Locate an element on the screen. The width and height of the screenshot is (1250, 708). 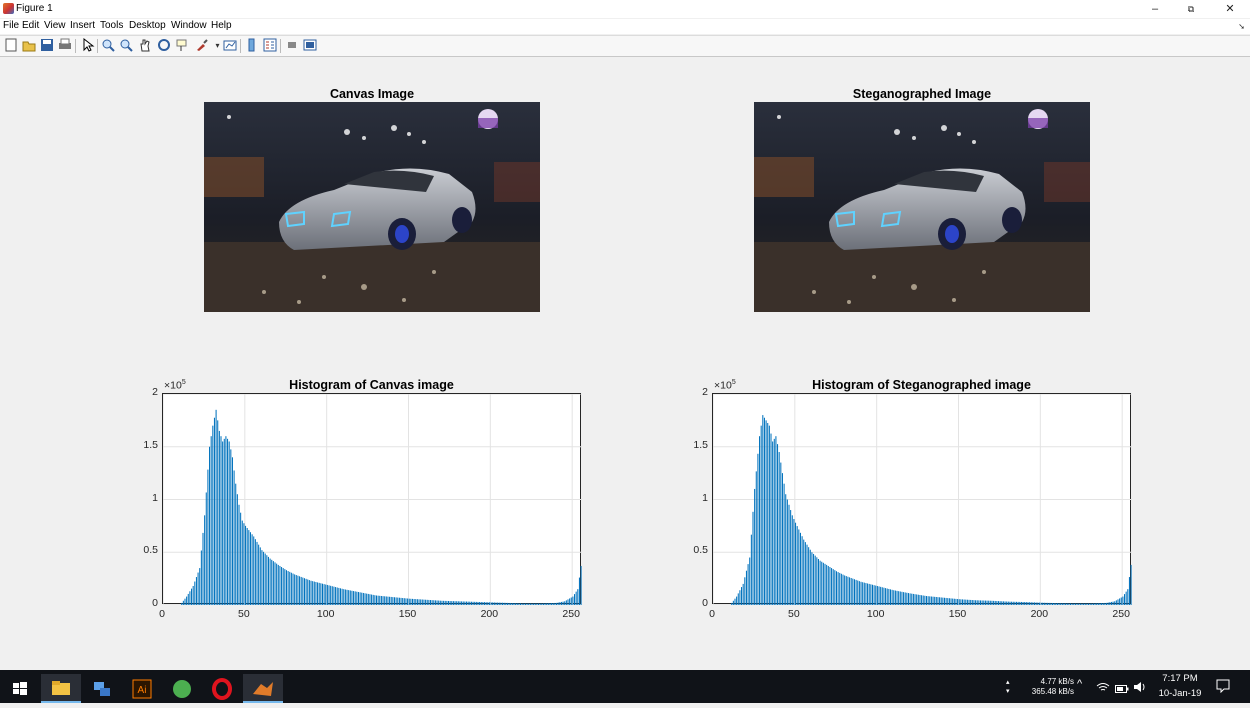
histogram-canvas-axes is located at coordinates (372, 499).